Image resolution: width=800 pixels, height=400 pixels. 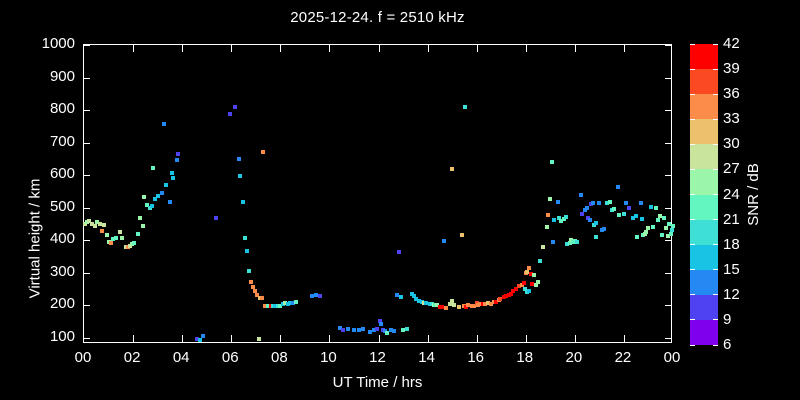 I want to click on x-tick-label: 12, so click(x=377, y=357).